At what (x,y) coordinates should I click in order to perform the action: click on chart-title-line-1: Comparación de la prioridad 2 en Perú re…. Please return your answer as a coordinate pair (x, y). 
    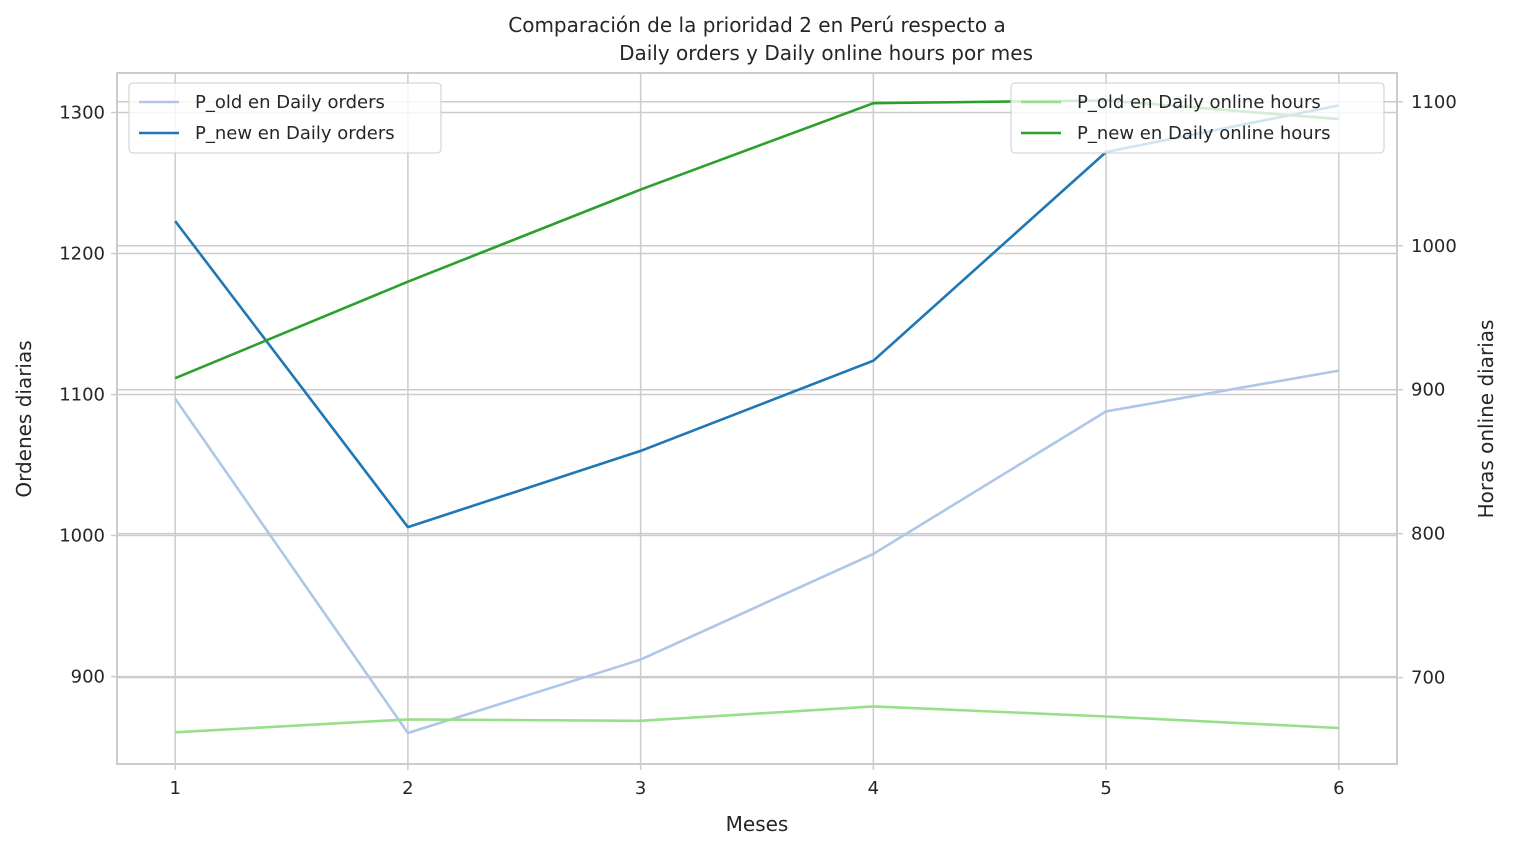
    Looking at the image, I should click on (756, 25).